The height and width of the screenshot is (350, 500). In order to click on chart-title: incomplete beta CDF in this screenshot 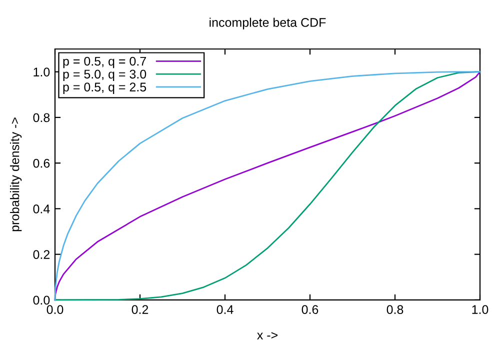, I will do `click(268, 24)`.